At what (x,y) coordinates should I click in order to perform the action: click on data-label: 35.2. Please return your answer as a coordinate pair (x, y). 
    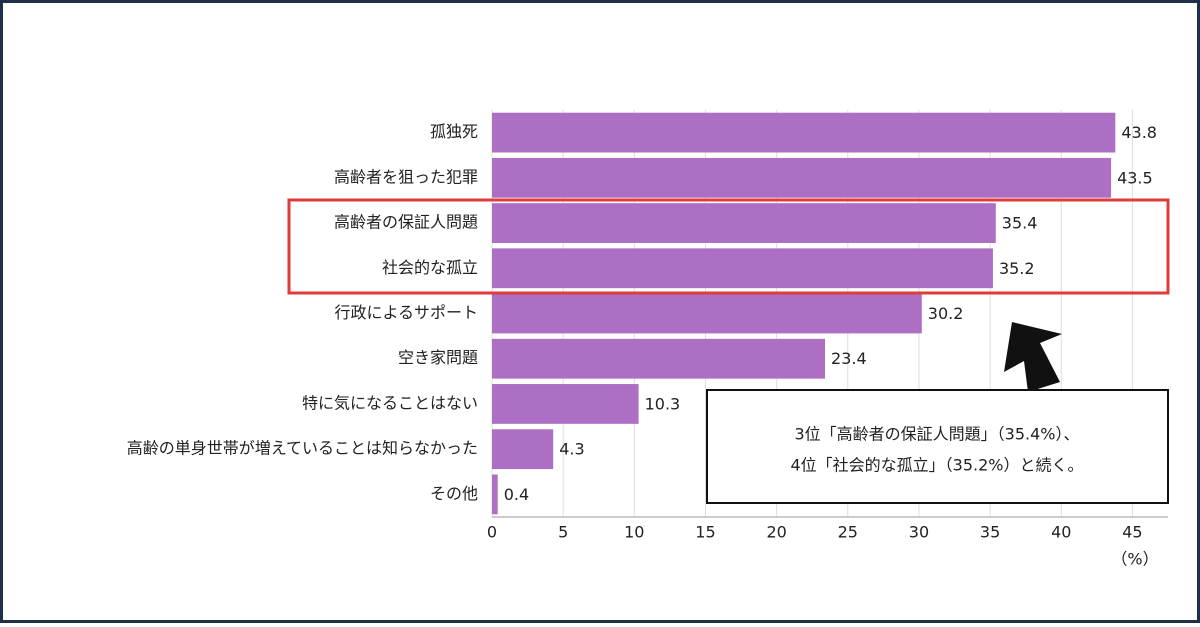
    Looking at the image, I should click on (1017, 268).